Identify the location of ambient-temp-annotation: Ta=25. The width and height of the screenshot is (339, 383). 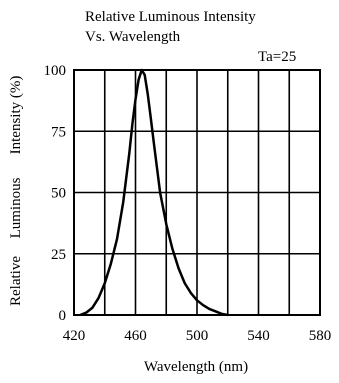
(277, 57).